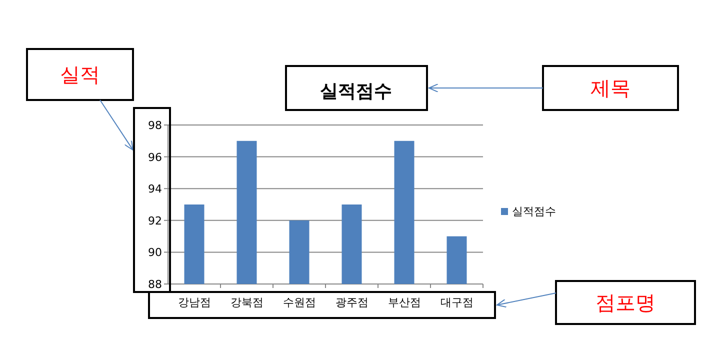  Describe the element at coordinates (155, 189) in the screenshot. I see `y-tick-label: 94` at that location.